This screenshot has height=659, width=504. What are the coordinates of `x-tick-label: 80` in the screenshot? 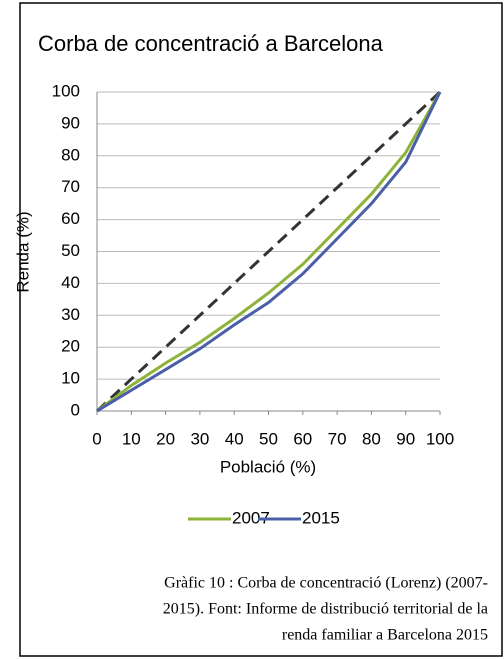 It's located at (371, 438).